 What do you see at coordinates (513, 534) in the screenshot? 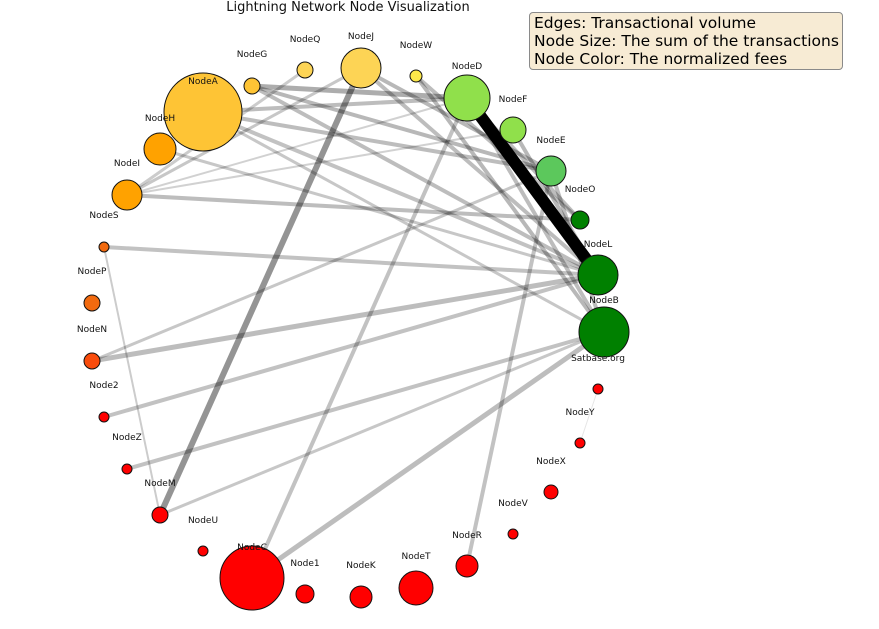
I see `node-nodev` at bounding box center [513, 534].